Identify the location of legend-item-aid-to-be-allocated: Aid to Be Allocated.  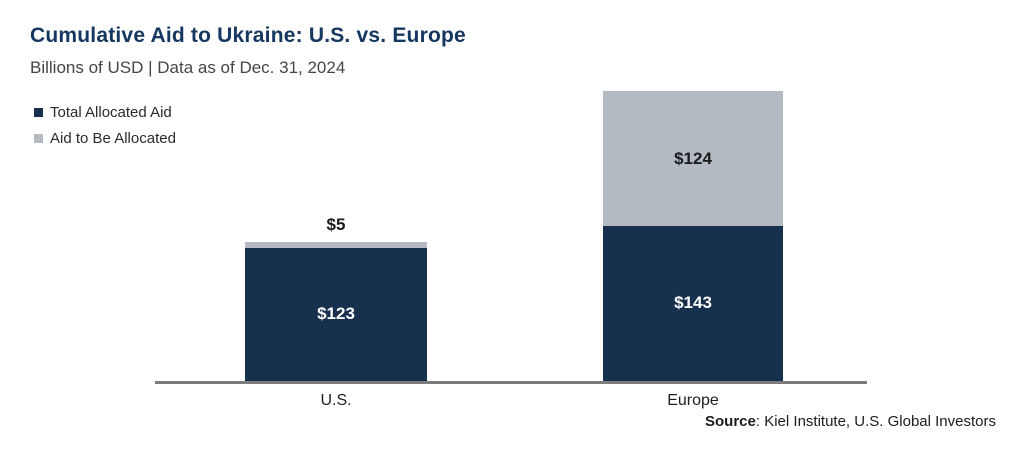
(105, 138).